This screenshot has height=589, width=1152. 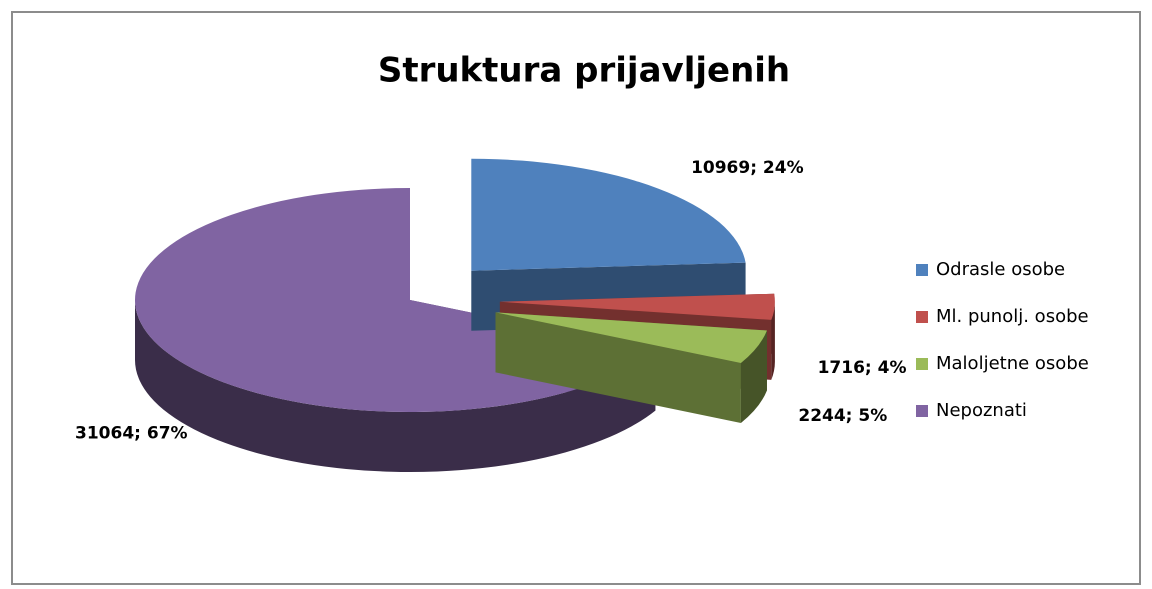 What do you see at coordinates (1012, 316) in the screenshot?
I see `legend-label: Ml. punolj. osobe` at bounding box center [1012, 316].